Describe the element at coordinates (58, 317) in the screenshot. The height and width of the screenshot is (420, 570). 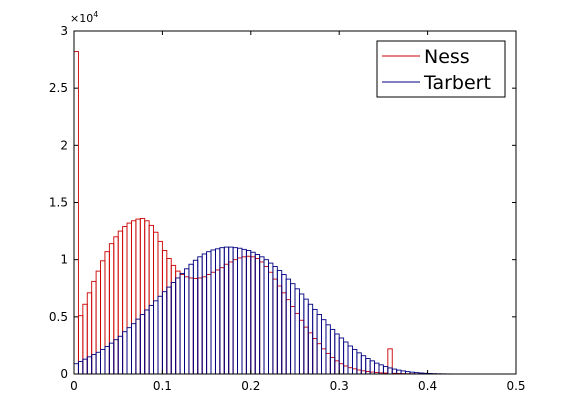
I see `y-tick-label: 0.5` at that location.